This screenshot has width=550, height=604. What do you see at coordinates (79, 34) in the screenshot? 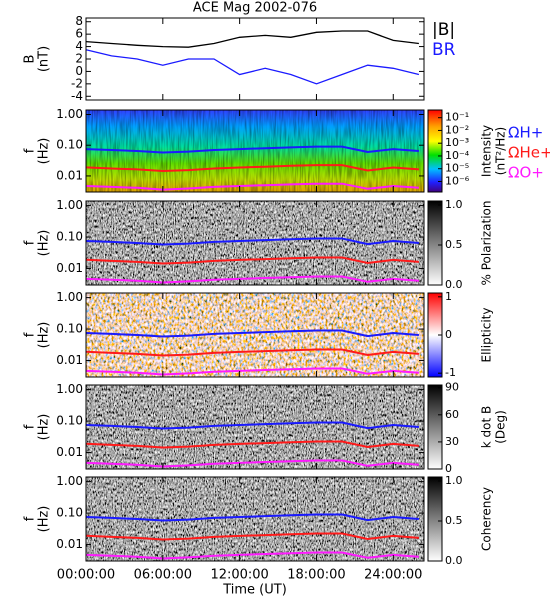
I see `y-tick-label: 6` at bounding box center [79, 34].